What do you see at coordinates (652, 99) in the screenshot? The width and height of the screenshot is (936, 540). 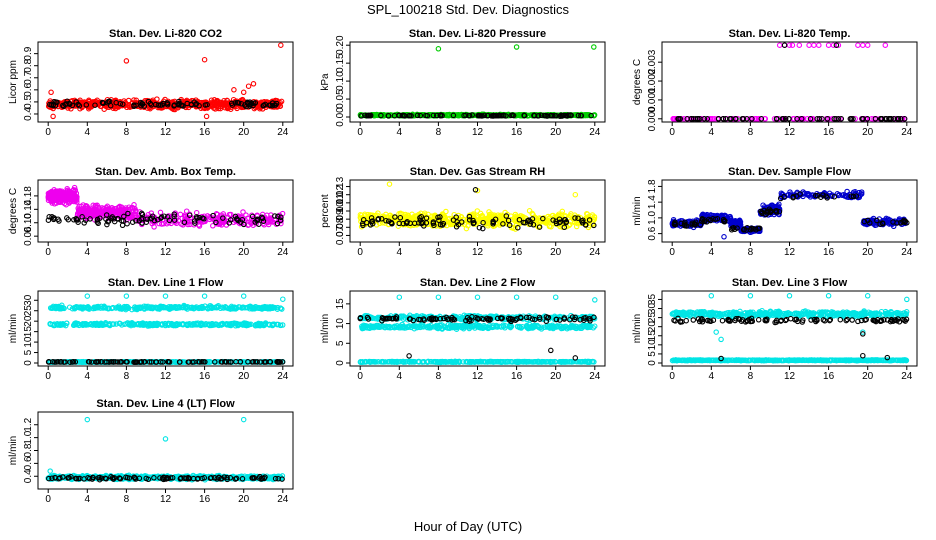 I see `y-tick-label: 0.001` at bounding box center [652, 99].